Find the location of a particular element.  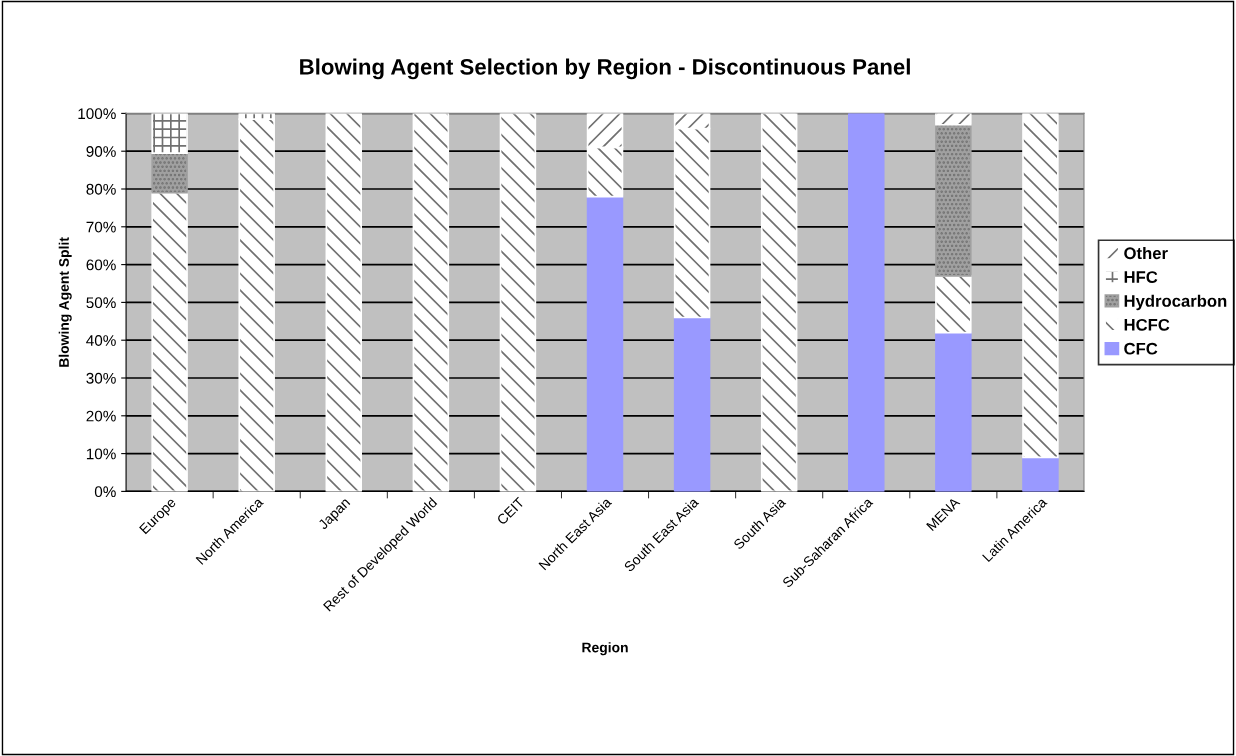

legend-label: Other is located at coordinates (1146, 253).